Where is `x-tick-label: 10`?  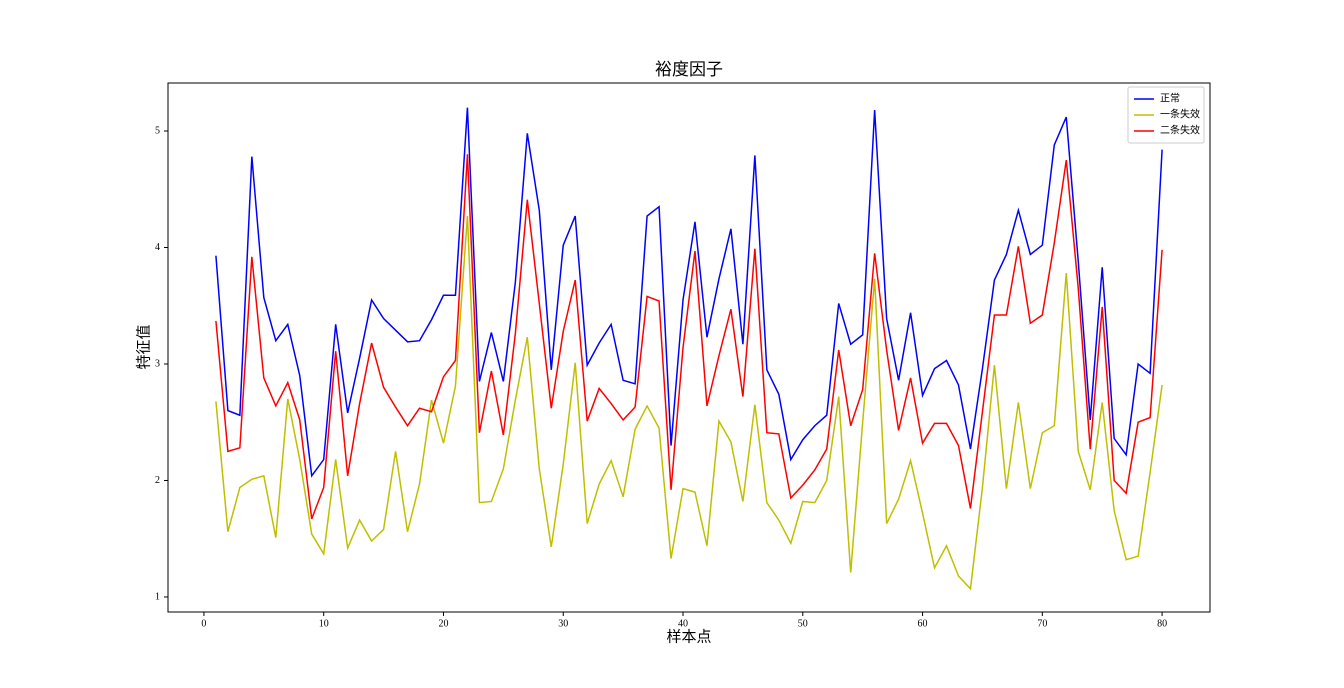
x-tick-label: 10 is located at coordinates (324, 623).